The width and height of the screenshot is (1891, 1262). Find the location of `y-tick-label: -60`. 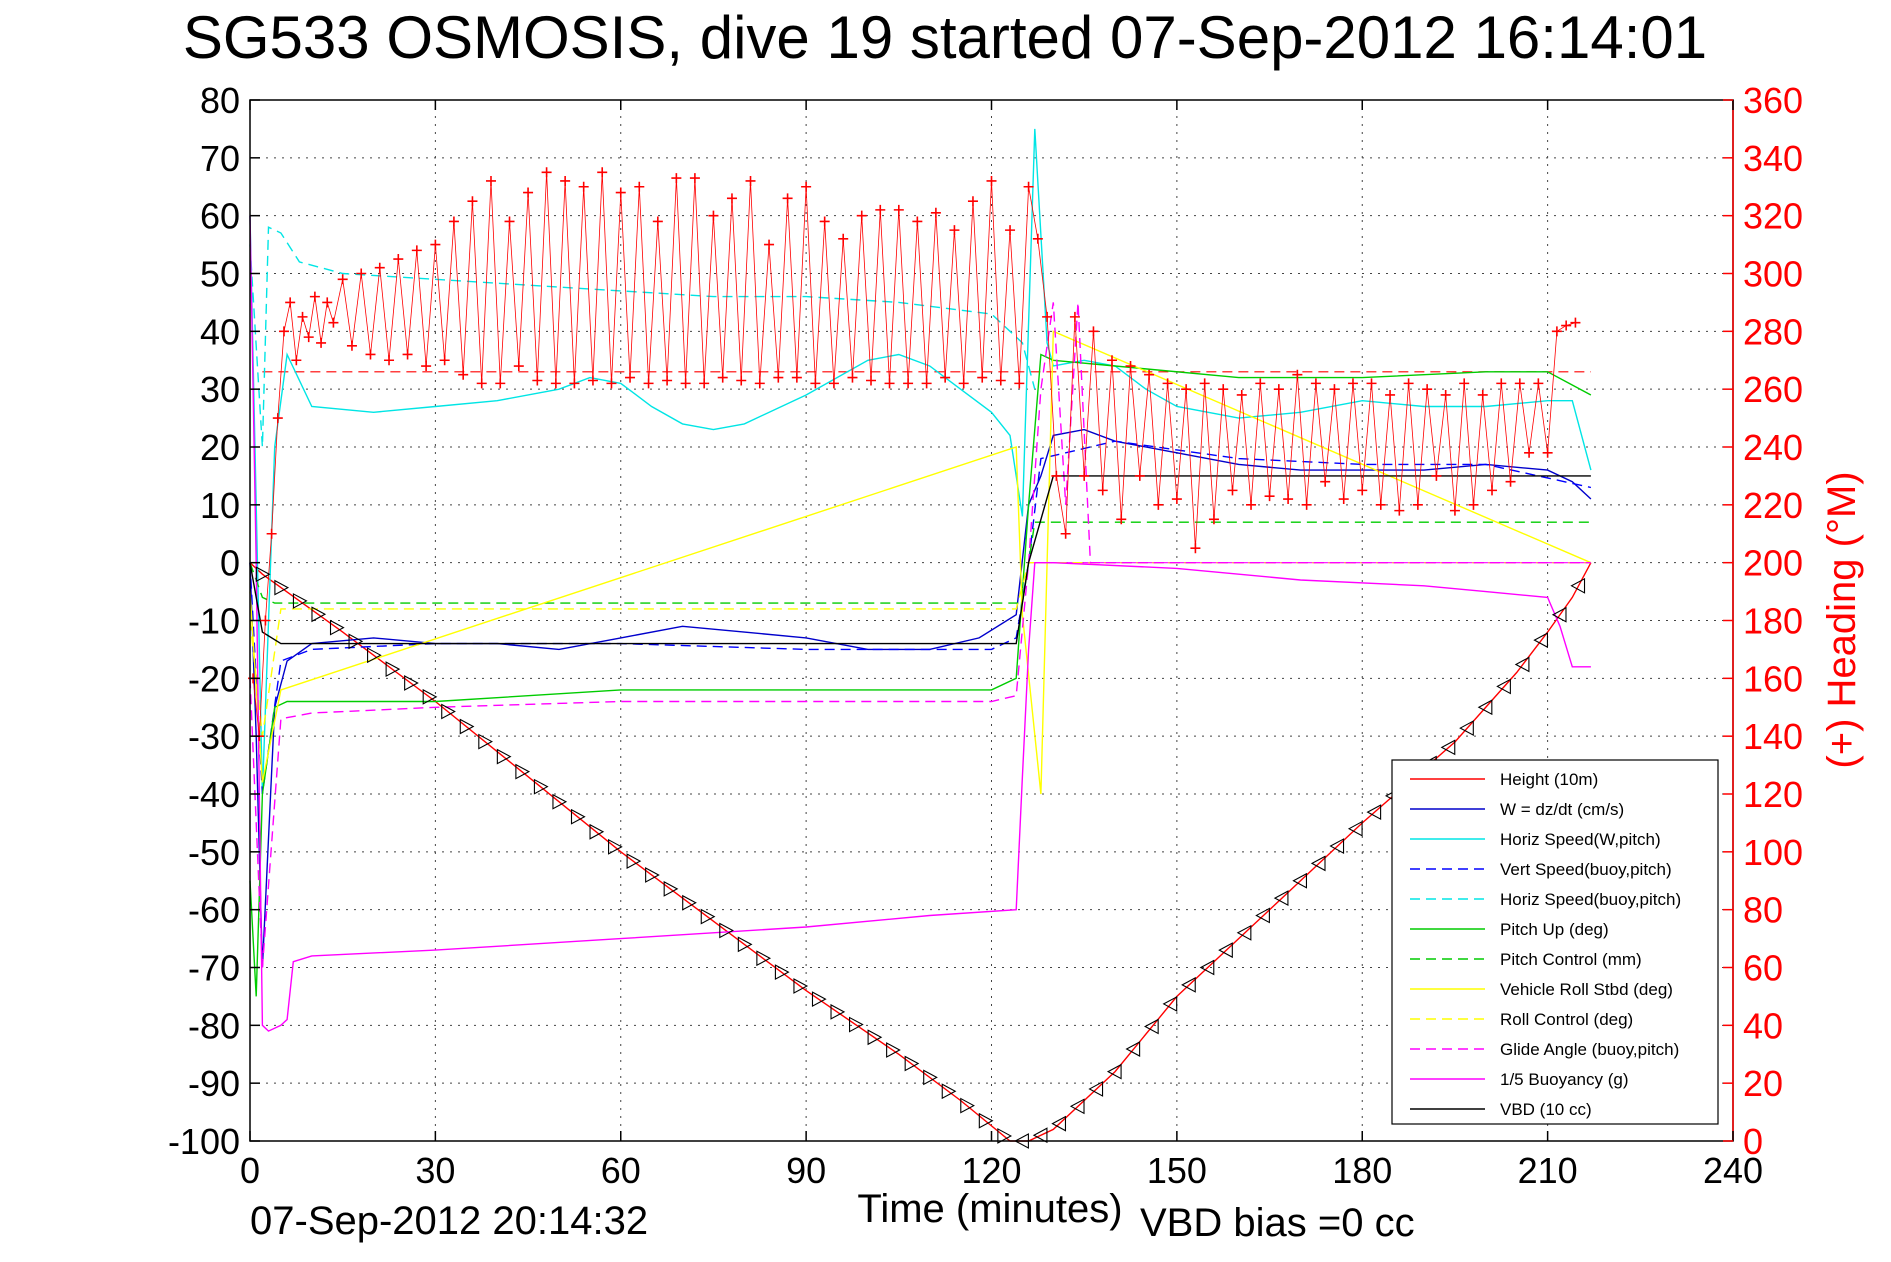

y-tick-label: -60 is located at coordinates (214, 910).